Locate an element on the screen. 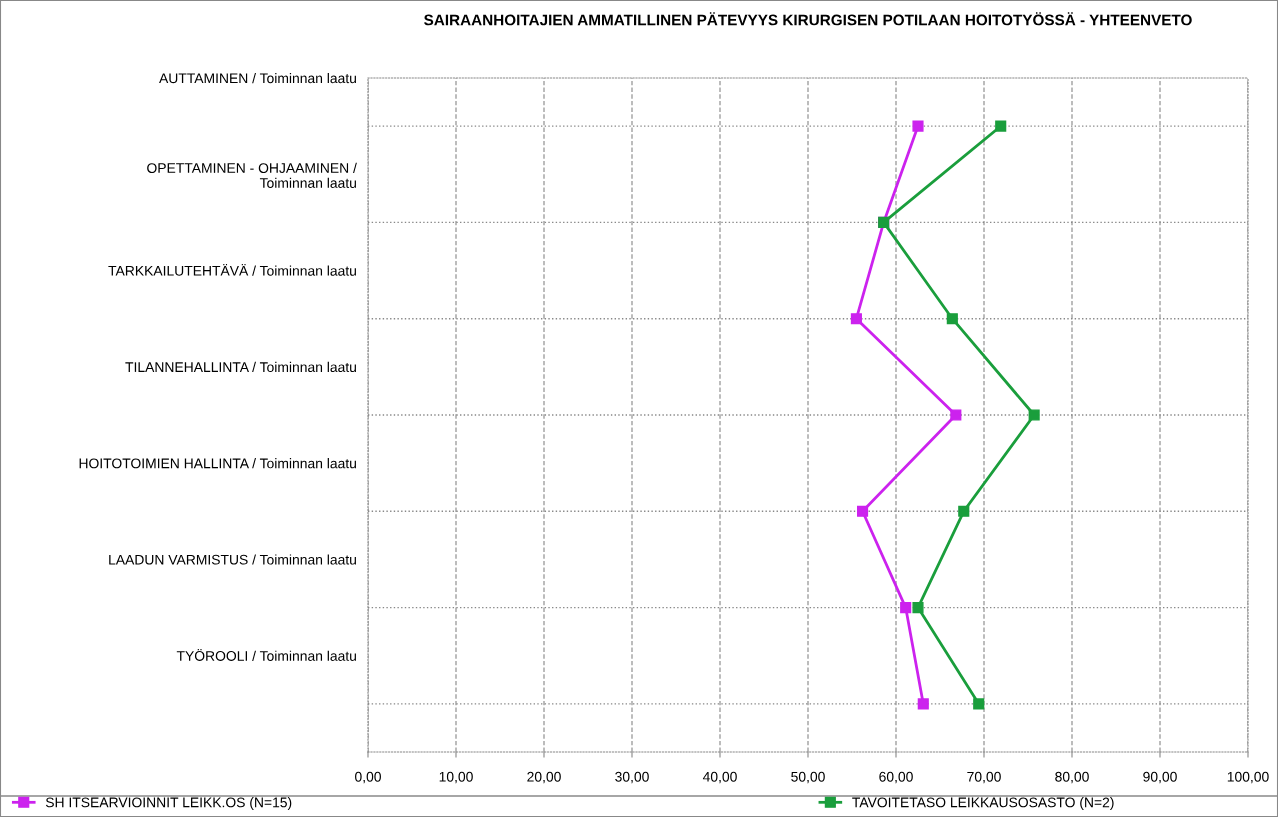 Image resolution: width=1278 pixels, height=817 pixels. y-tick-label: TILANNEHALLINTA / Toiminnan laatu is located at coordinates (240, 367).